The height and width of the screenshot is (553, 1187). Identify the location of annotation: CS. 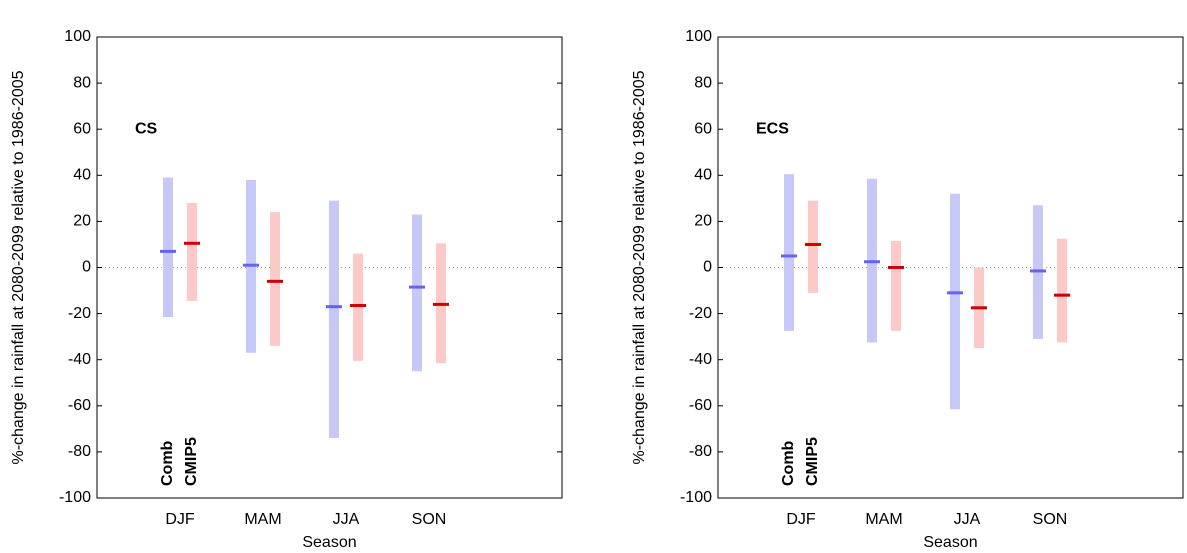
(146, 128).